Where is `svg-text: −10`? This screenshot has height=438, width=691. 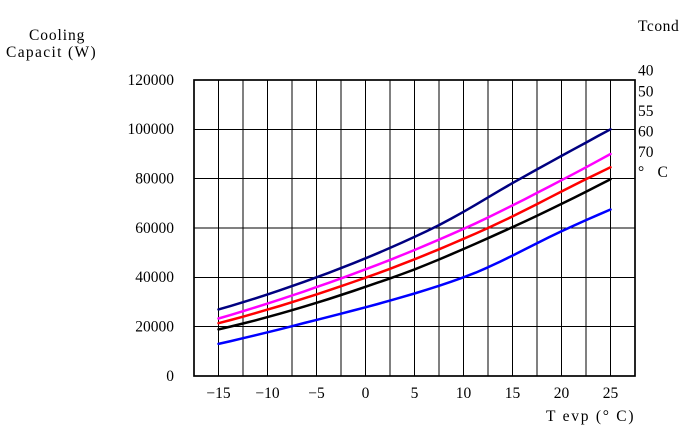
svg-text: −10 is located at coordinates (267, 393).